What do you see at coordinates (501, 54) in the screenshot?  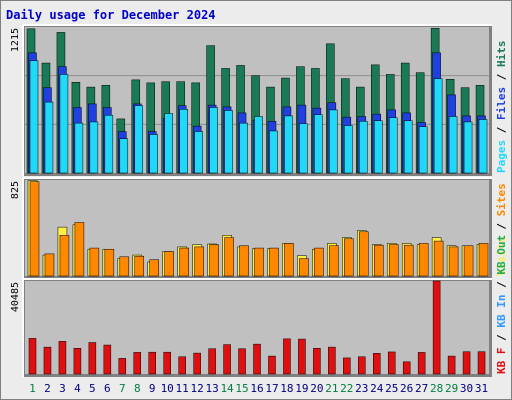 I see `legend-entry: Hits` at bounding box center [501, 54].